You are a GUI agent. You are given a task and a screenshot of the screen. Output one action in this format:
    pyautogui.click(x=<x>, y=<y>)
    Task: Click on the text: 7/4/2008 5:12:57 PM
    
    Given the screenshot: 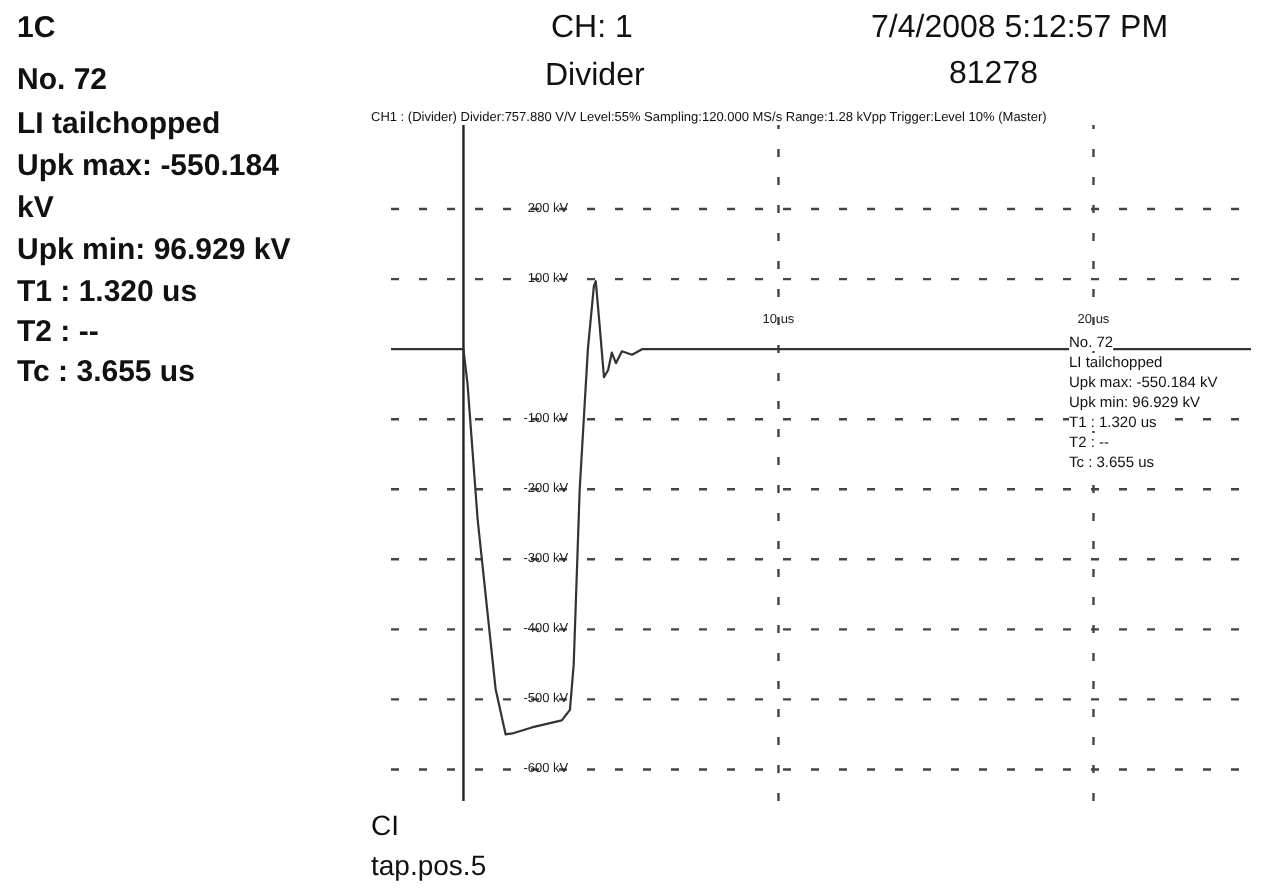 What is the action you would take?
    pyautogui.click(x=1020, y=28)
    